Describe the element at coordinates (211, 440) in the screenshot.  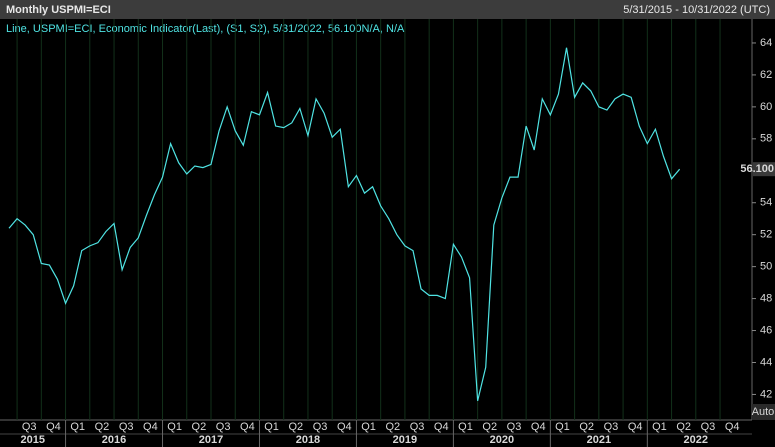
I see `x-year-label: 2017` at that location.